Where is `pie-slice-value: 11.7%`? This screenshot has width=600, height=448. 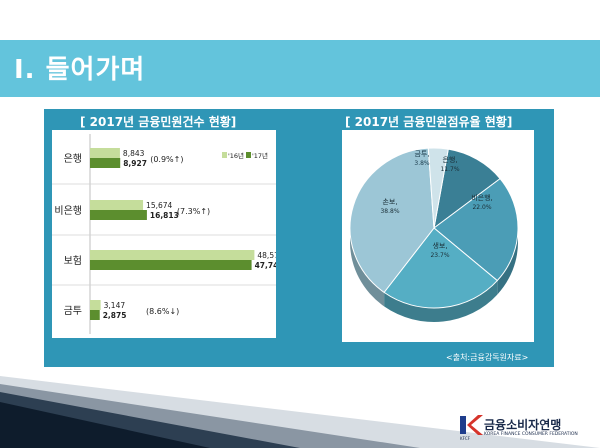
pie-slice-value: 11.7% is located at coordinates (449, 169).